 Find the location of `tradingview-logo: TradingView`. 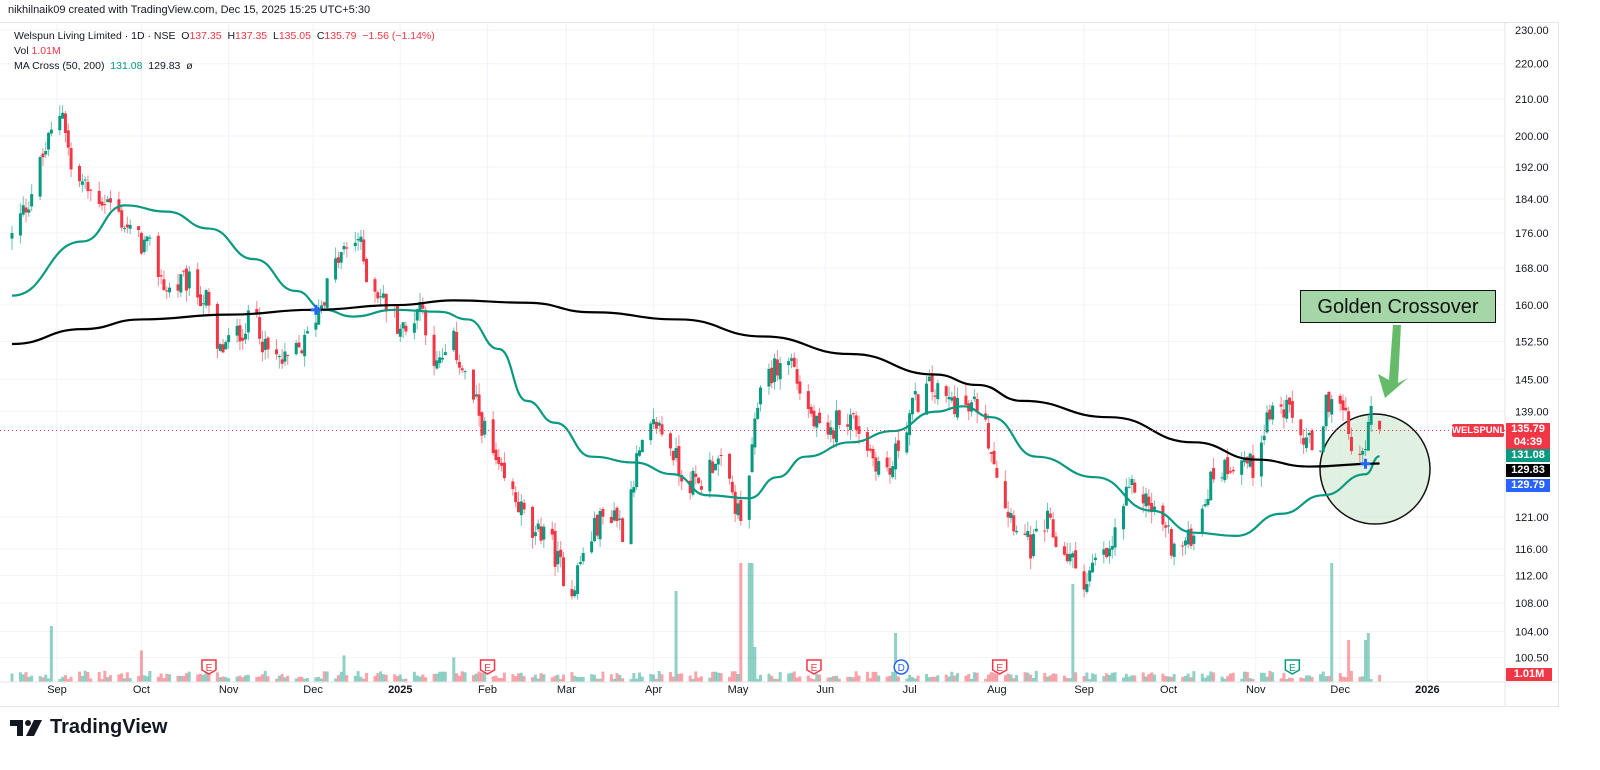

tradingview-logo: TradingView is located at coordinates (88, 727).